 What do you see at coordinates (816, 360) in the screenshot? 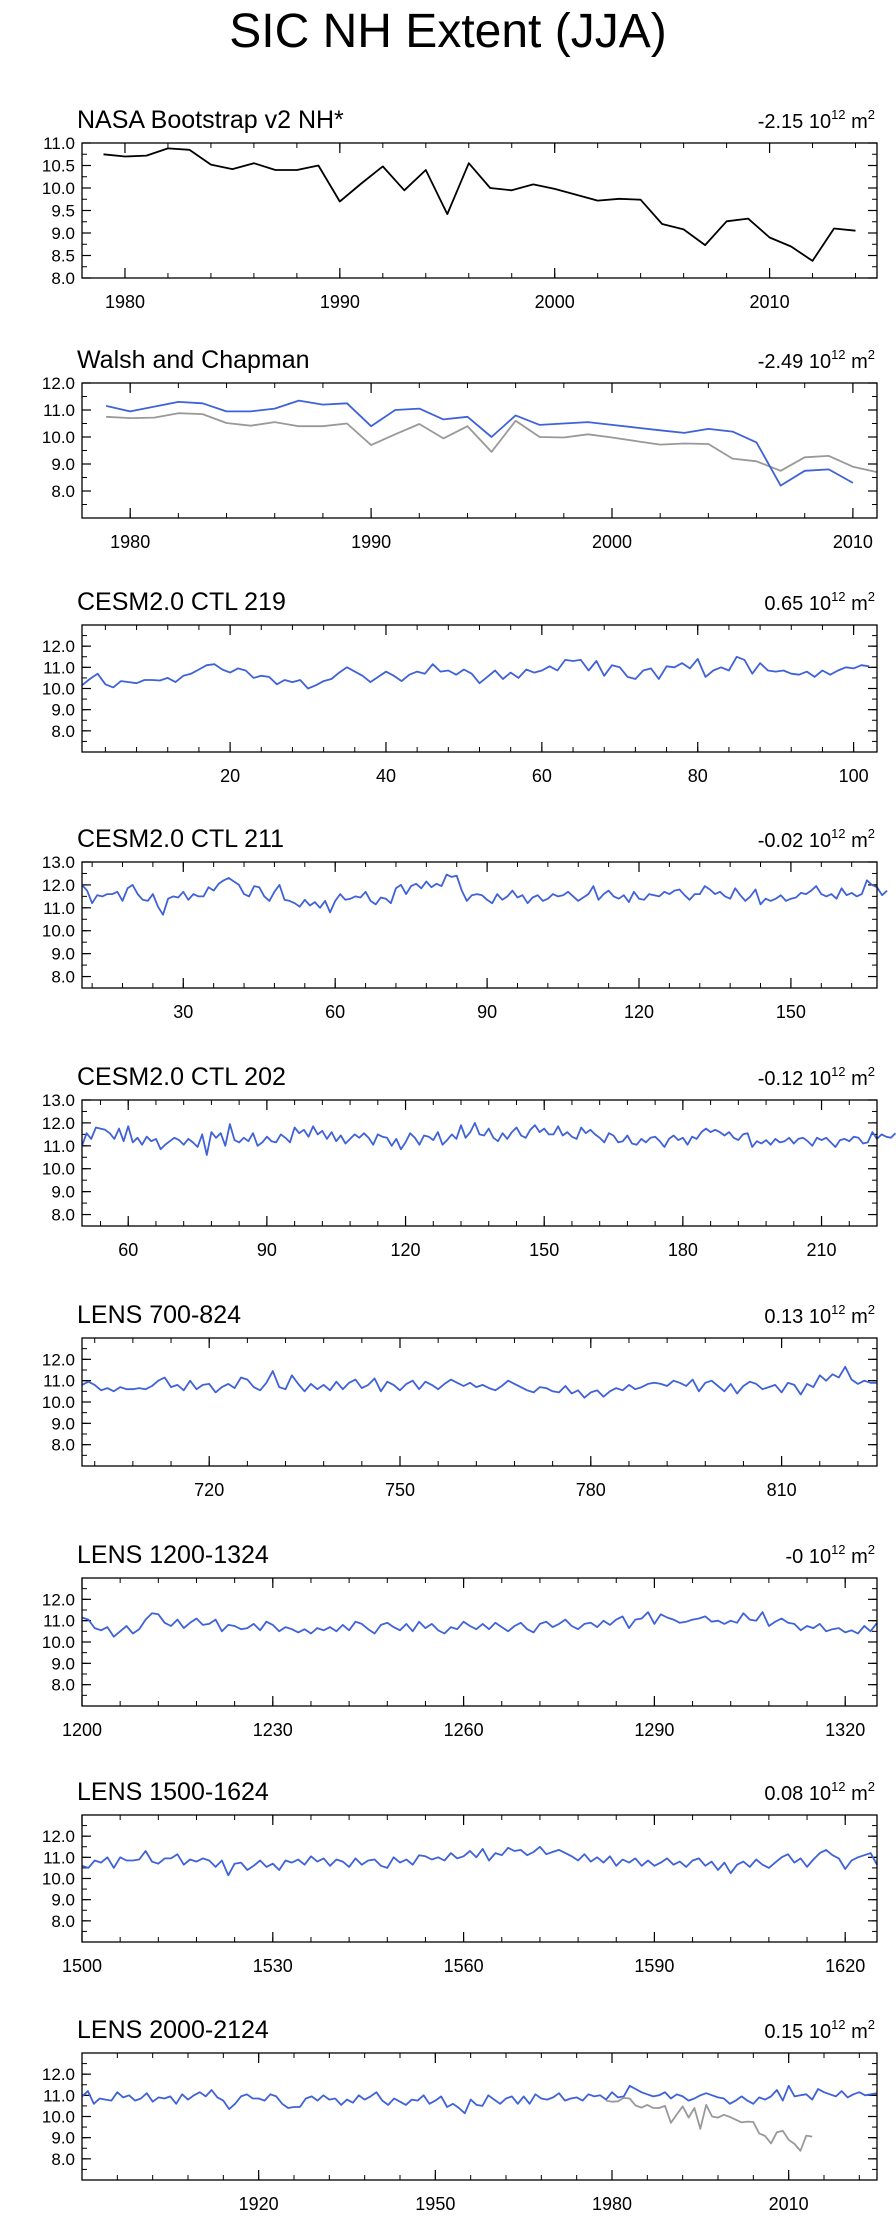
I see `trend-label: -2.49 1012 m2` at bounding box center [816, 360].